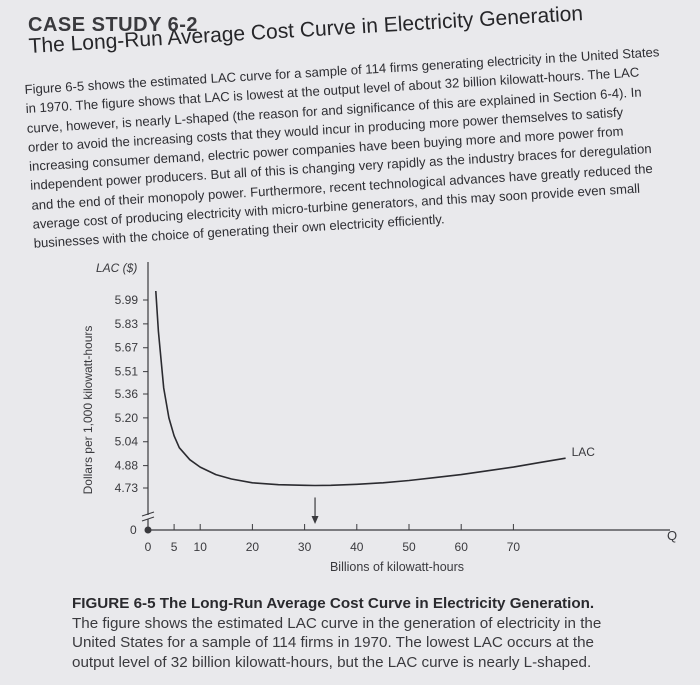 This screenshot has height=685, width=700. I want to click on minimum-arrow-head, so click(315, 520).